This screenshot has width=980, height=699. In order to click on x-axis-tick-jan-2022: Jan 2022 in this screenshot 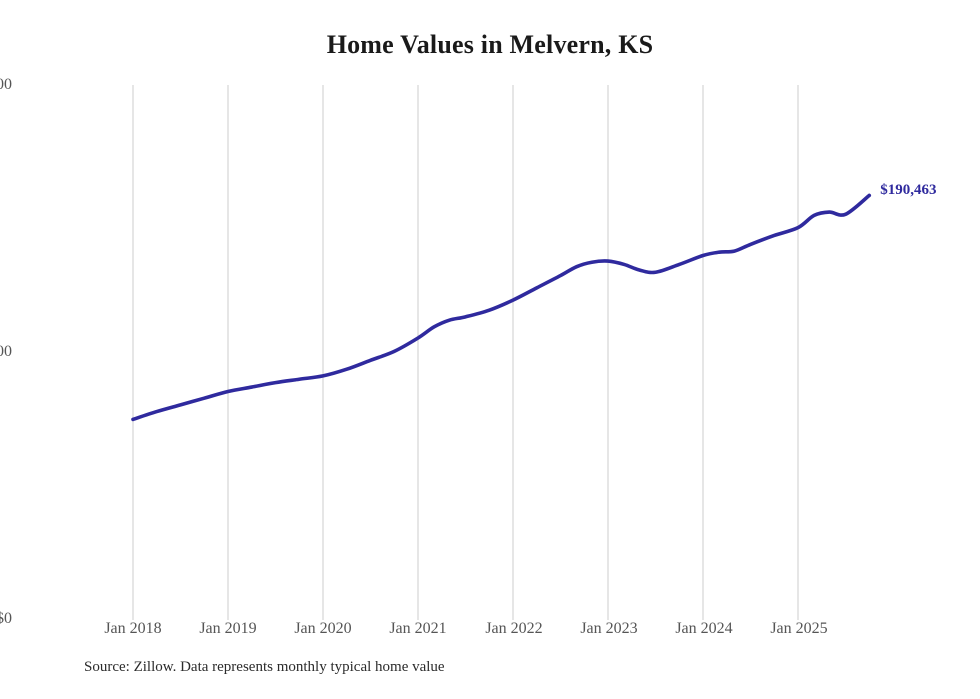, I will do `click(514, 628)`.